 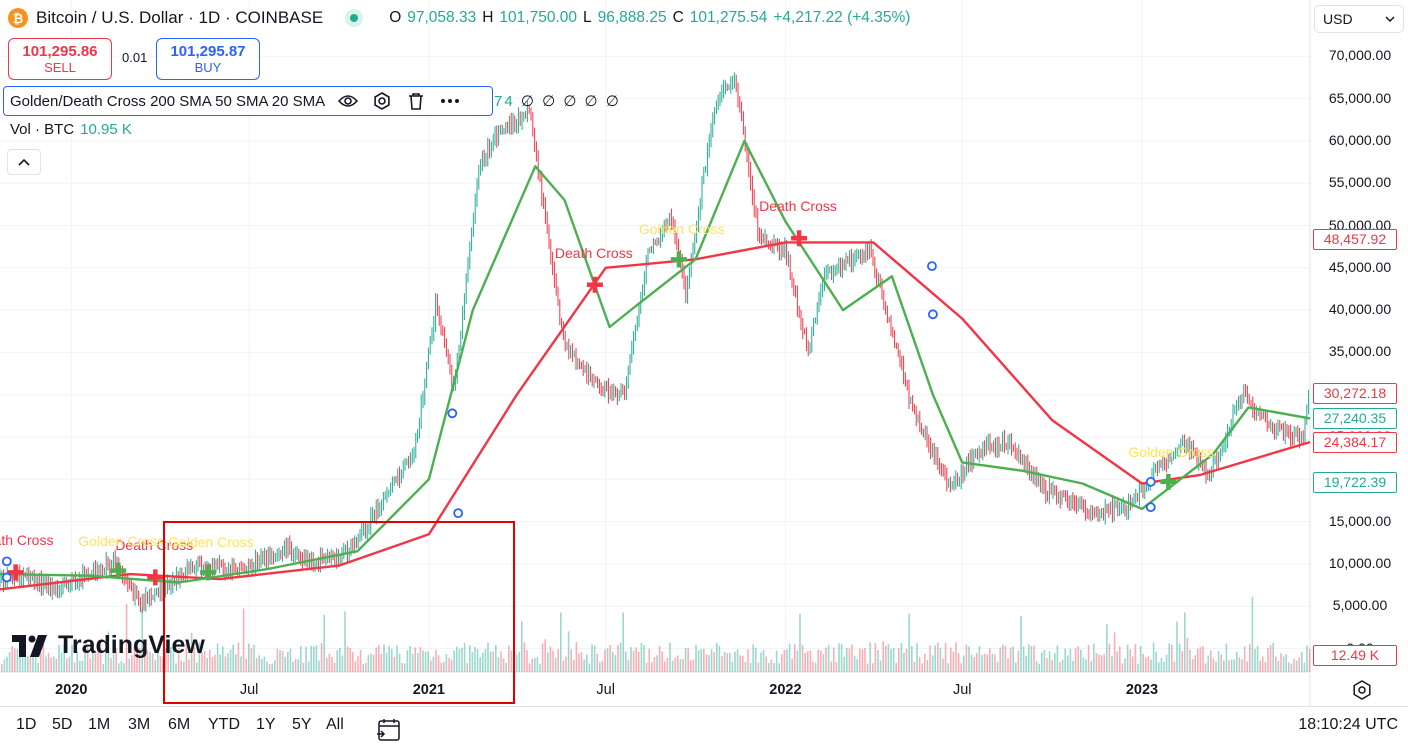 What do you see at coordinates (1360, 266) in the screenshot?
I see `price-tick-label: 45,000.00` at bounding box center [1360, 266].